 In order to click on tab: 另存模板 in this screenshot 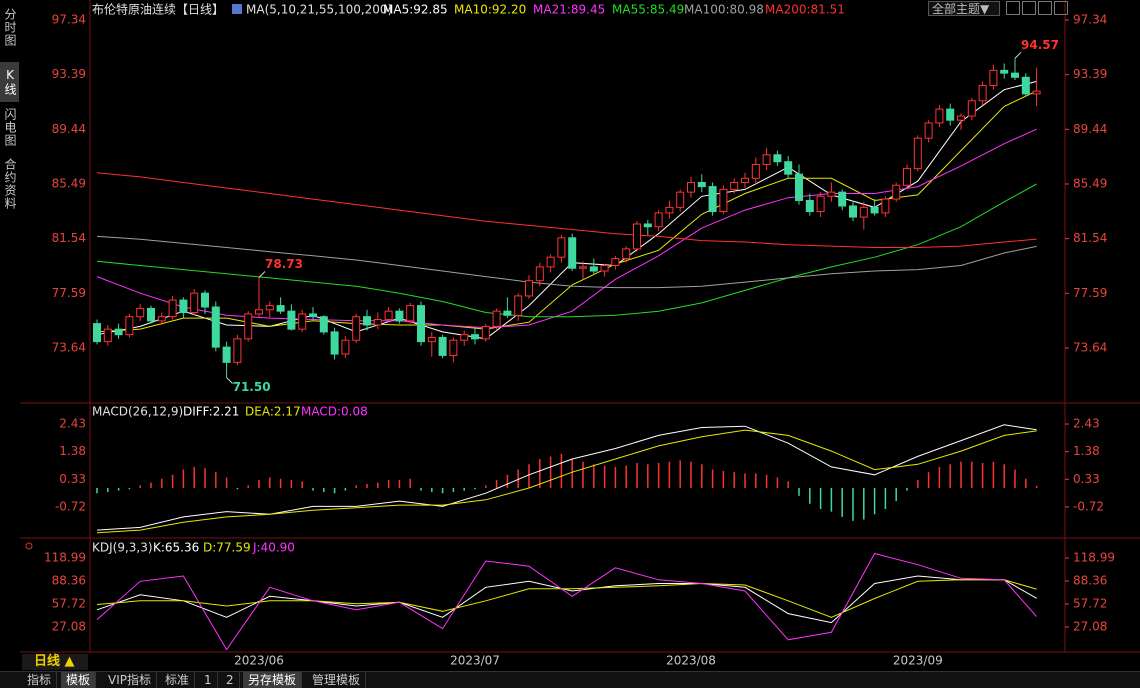, I will do `click(273, 680)`.